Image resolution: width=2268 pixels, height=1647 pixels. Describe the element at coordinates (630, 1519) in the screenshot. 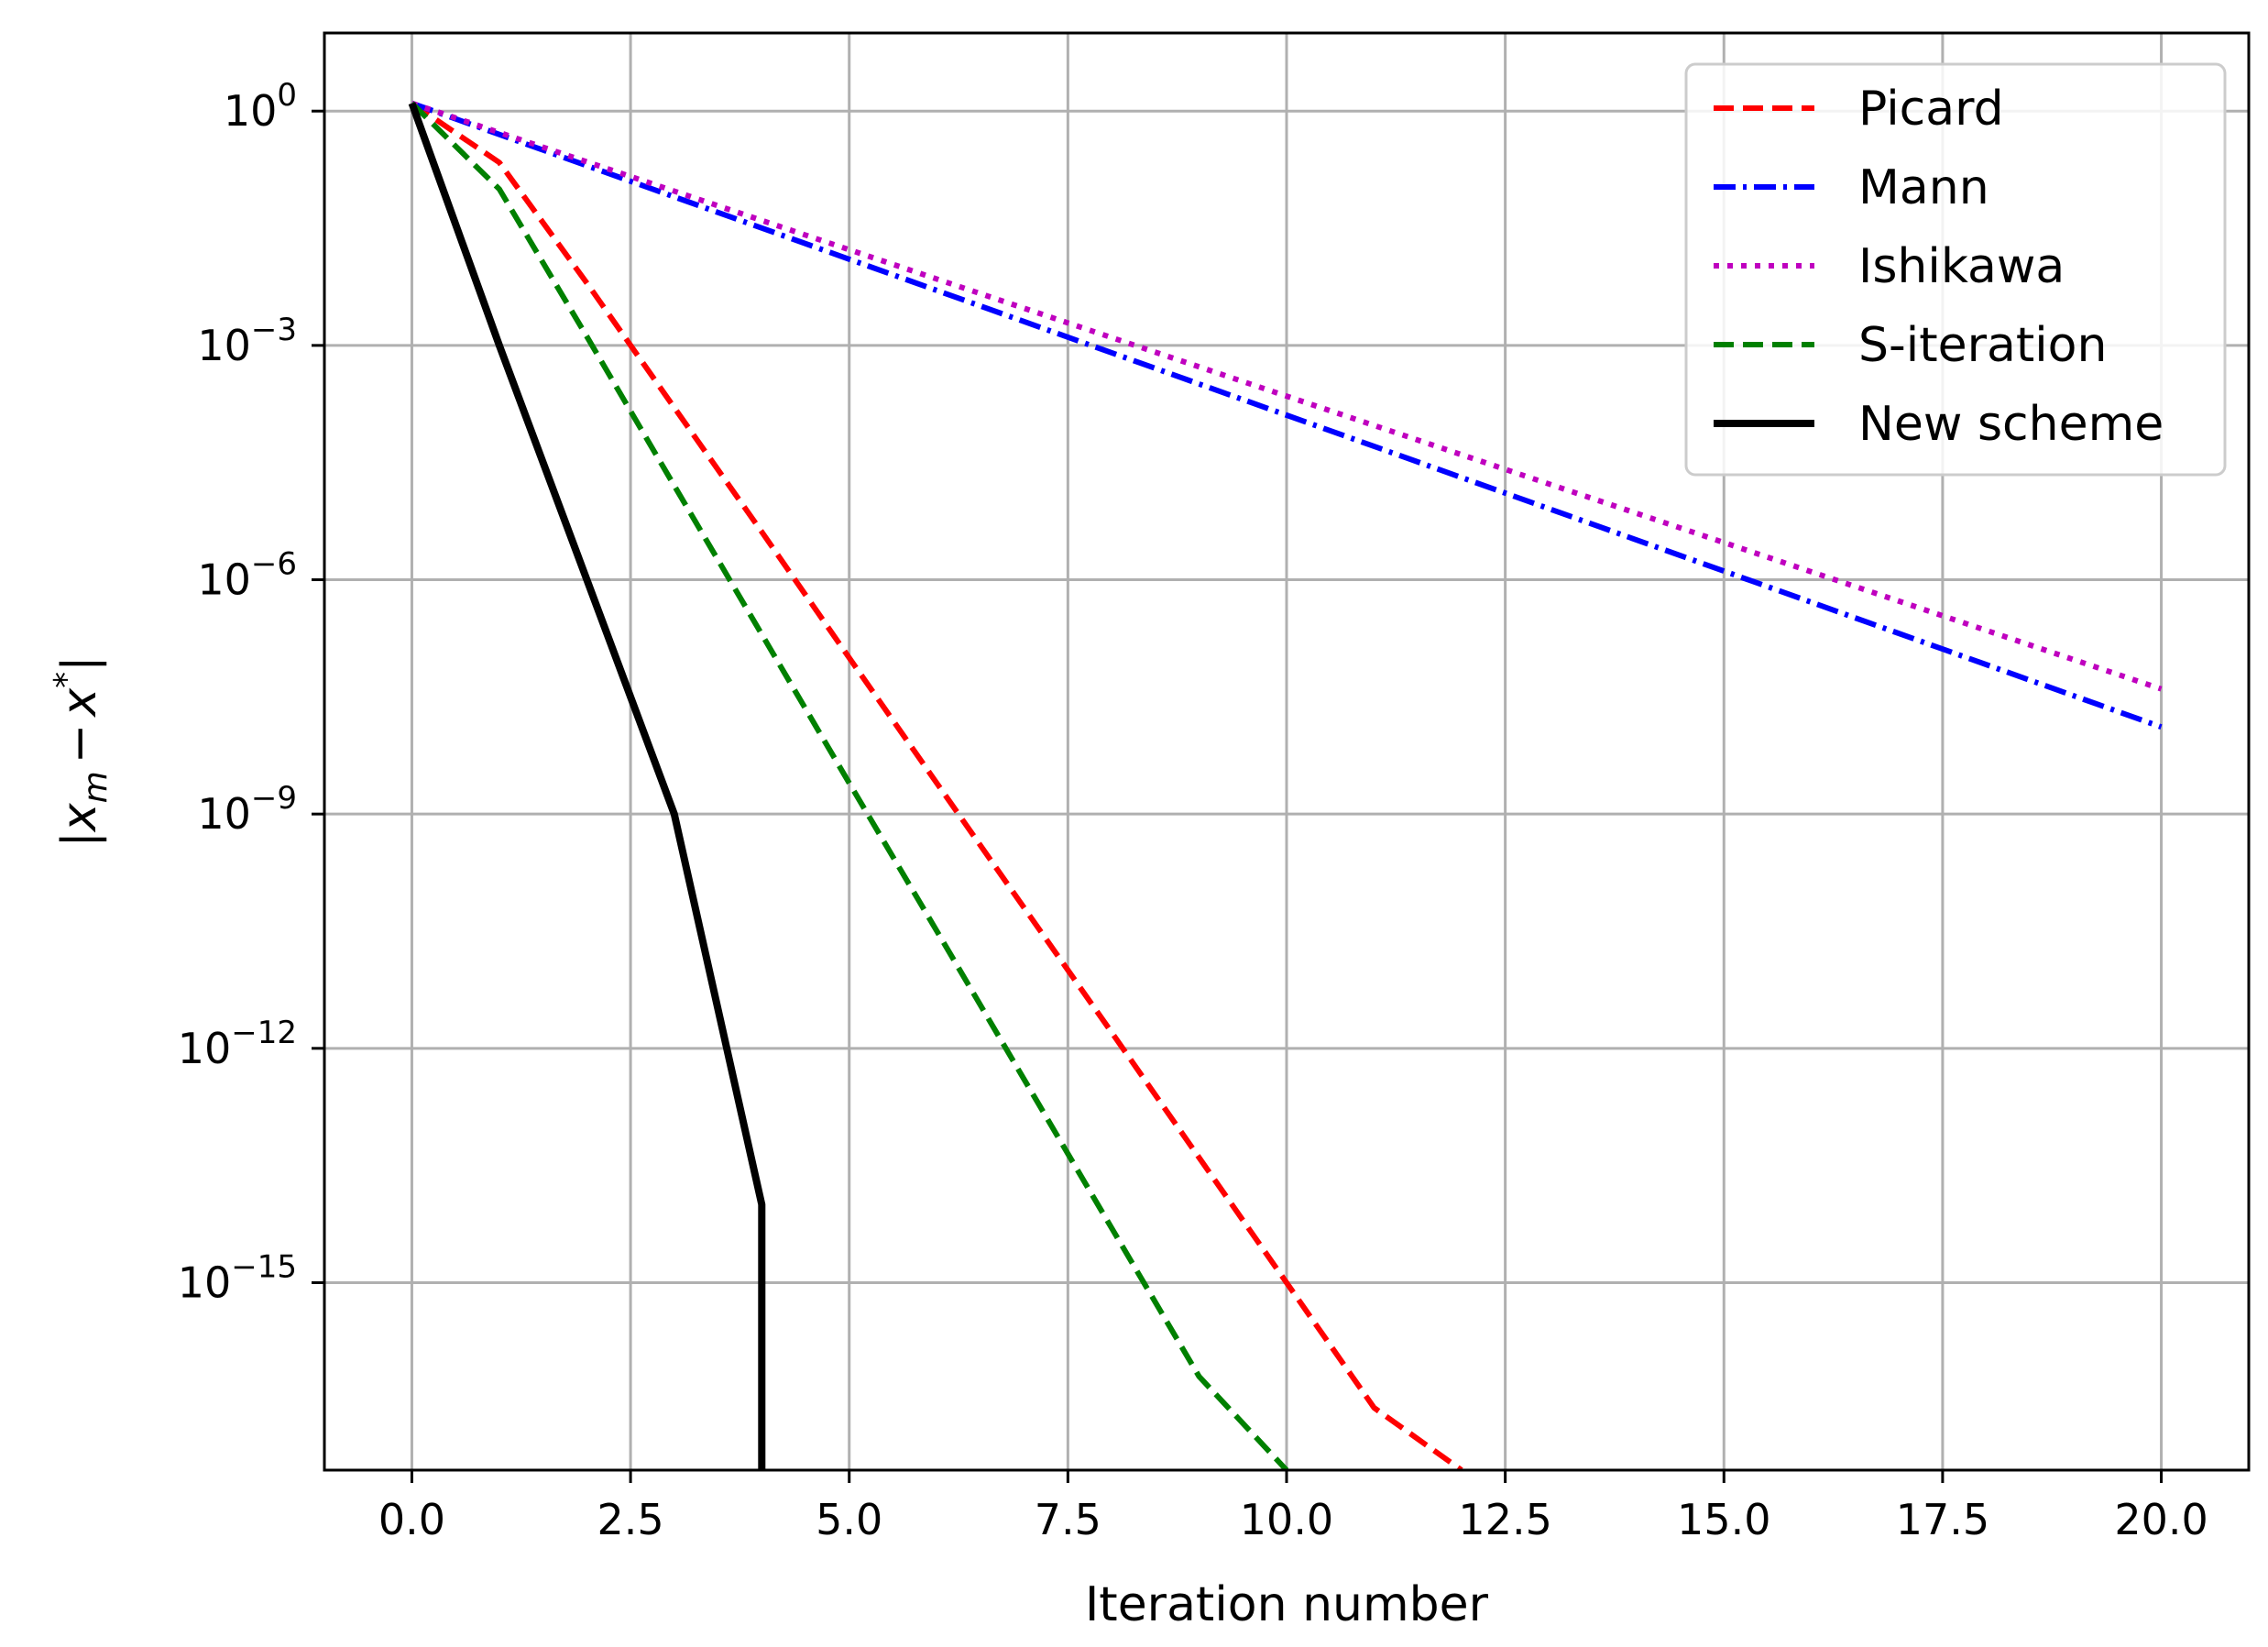

I see `x-tick-label: 2.5` at that location.